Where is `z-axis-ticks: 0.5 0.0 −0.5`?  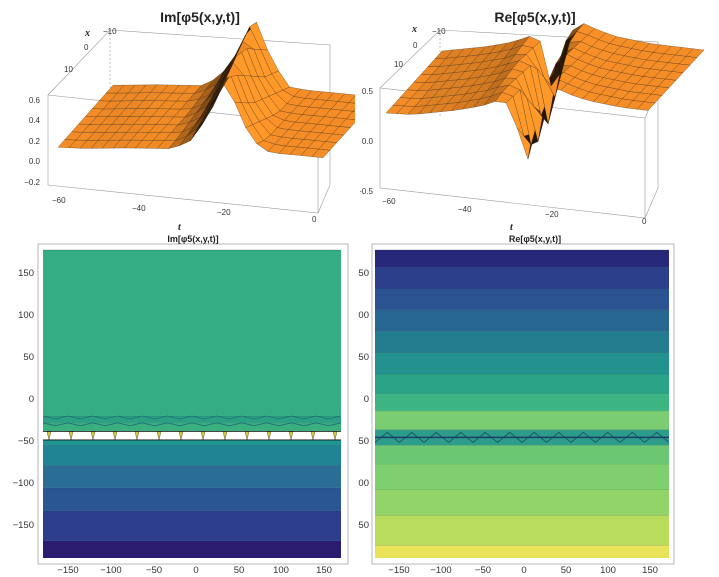
z-axis-ticks: 0.5 0.0 −0.5 is located at coordinates (367, 141).